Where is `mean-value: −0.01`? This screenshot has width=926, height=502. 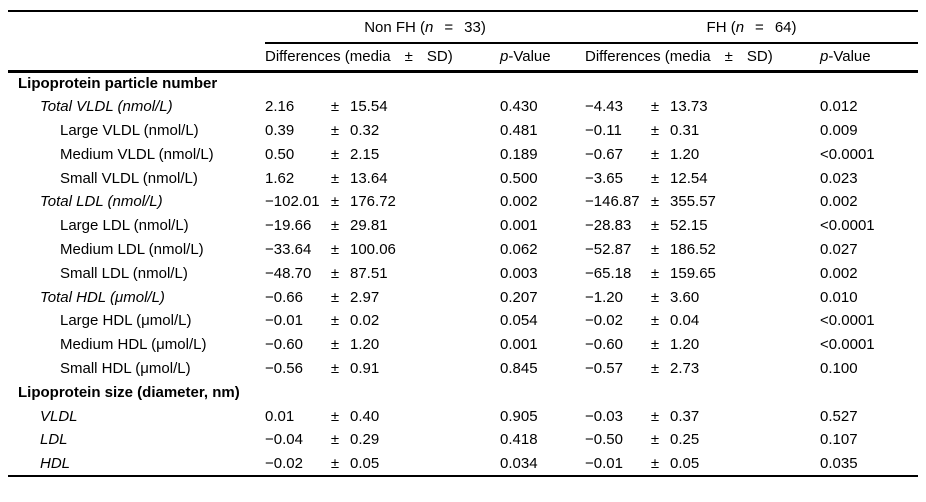 mean-value: −0.01 is located at coordinates (284, 321).